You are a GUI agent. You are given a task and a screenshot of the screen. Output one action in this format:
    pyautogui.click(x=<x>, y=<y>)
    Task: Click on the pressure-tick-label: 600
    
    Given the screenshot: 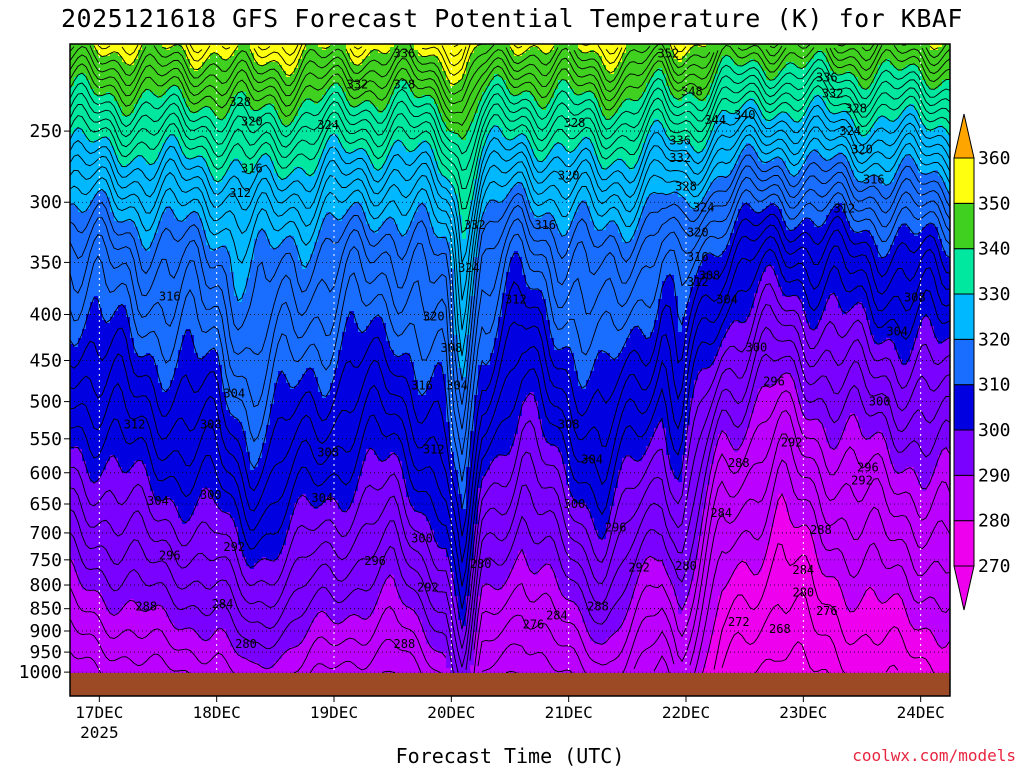 What is the action you would take?
    pyautogui.click(x=45, y=473)
    